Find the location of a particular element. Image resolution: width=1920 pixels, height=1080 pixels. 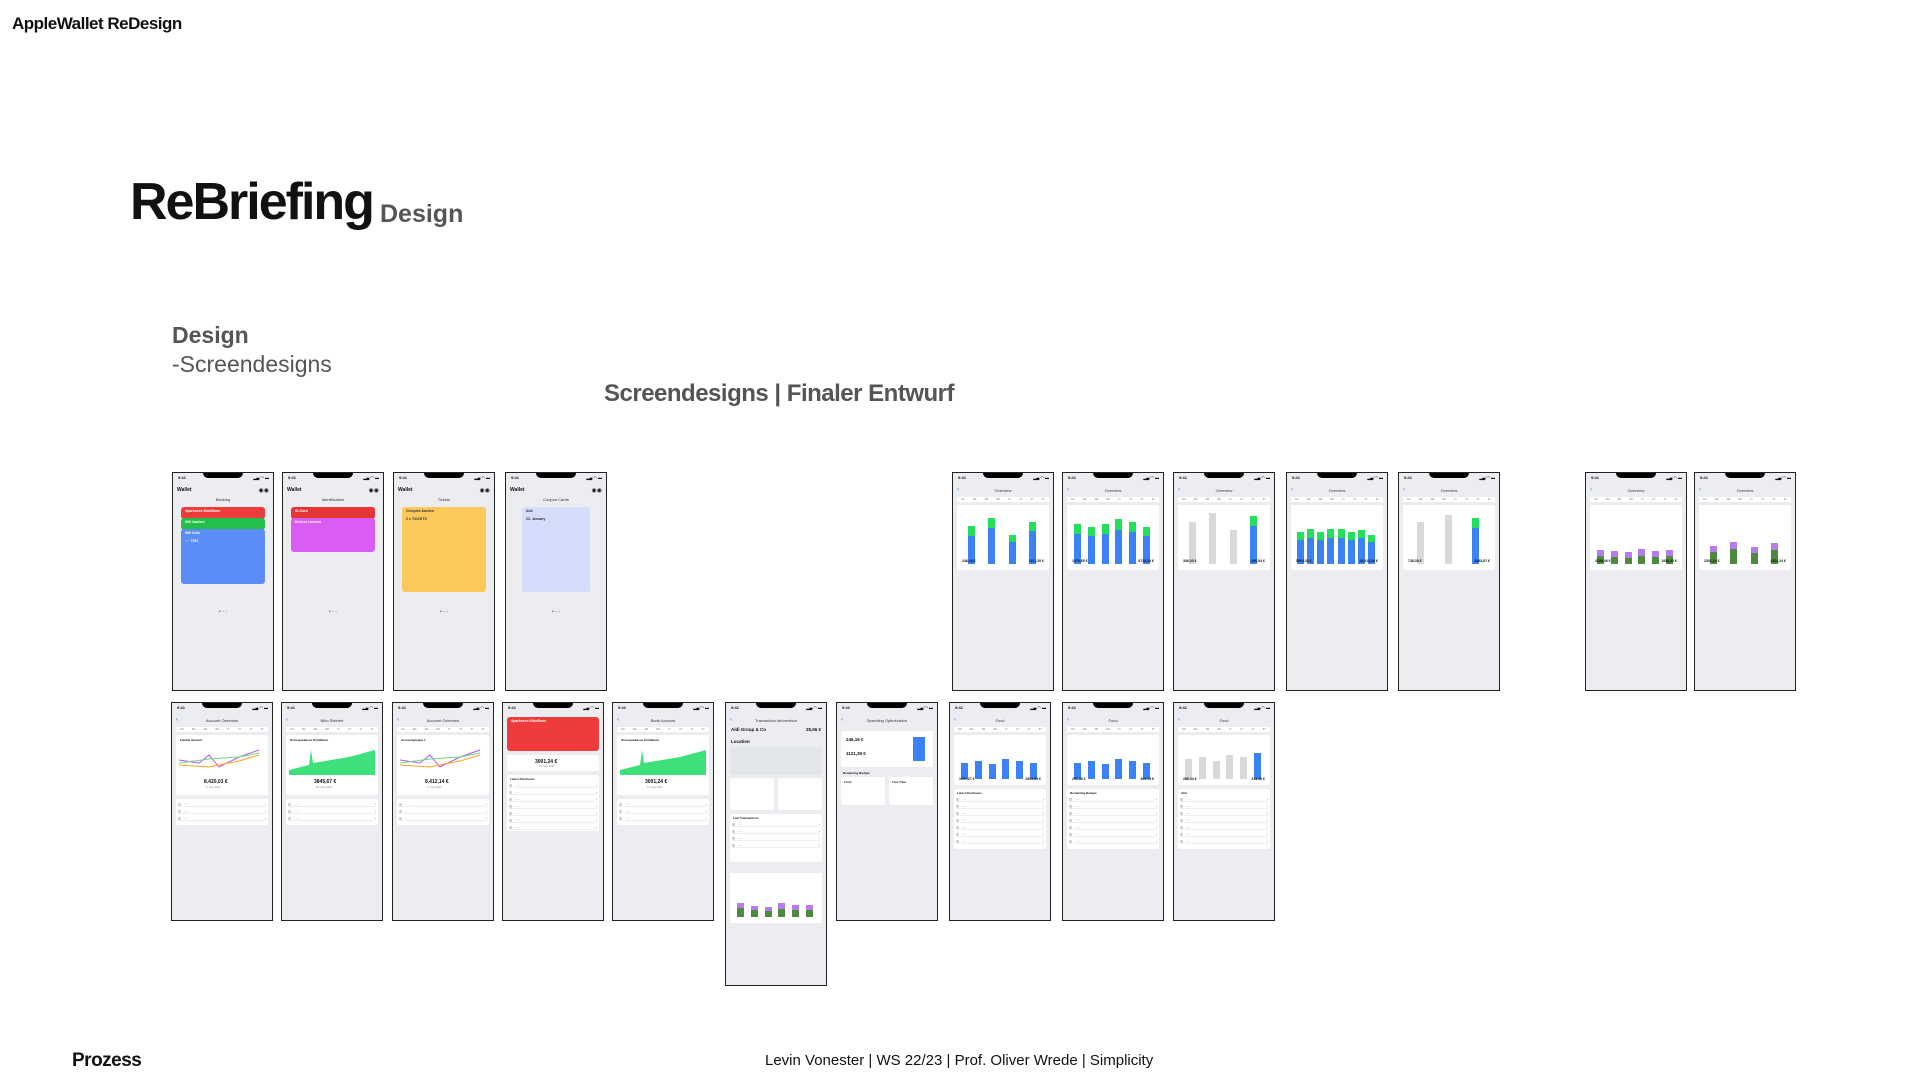

balance-date: 28. June 2022 is located at coordinates (324, 787).